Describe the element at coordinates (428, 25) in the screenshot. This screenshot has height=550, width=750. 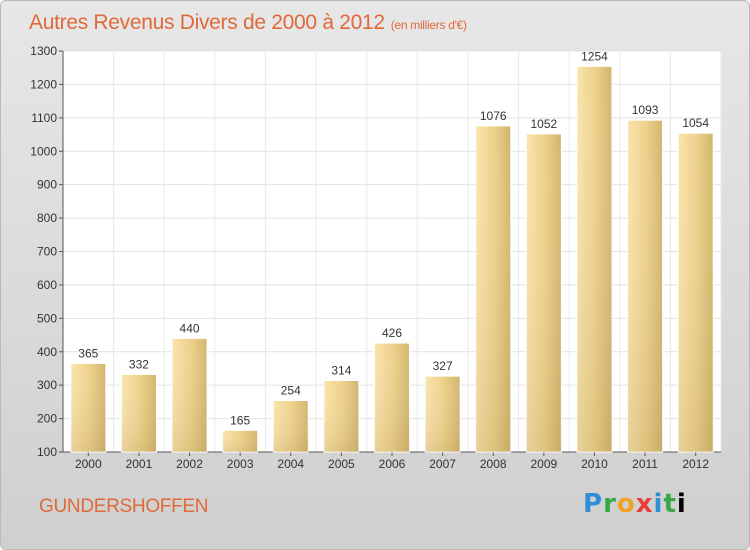
I see `chart-subtitle: (en milliers d'€)` at that location.